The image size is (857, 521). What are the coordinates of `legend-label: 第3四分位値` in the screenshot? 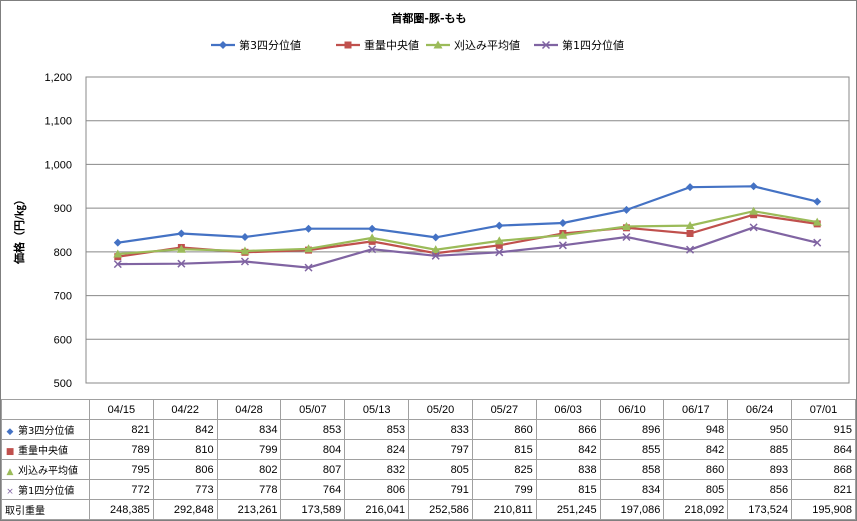 It's located at (270, 45).